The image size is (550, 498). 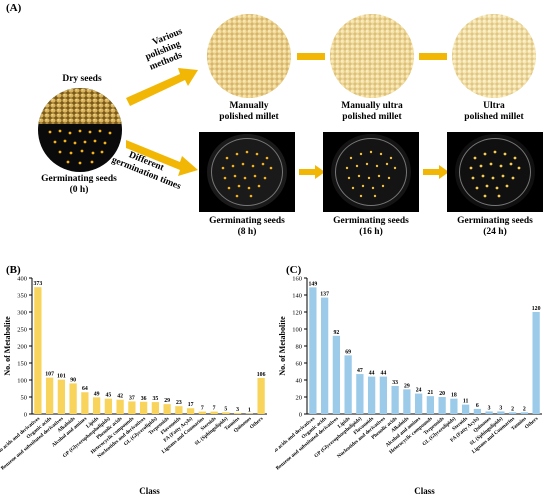 What do you see at coordinates (73, 380) in the screenshot?
I see `chart-b-value-label: 90` at bounding box center [73, 380].